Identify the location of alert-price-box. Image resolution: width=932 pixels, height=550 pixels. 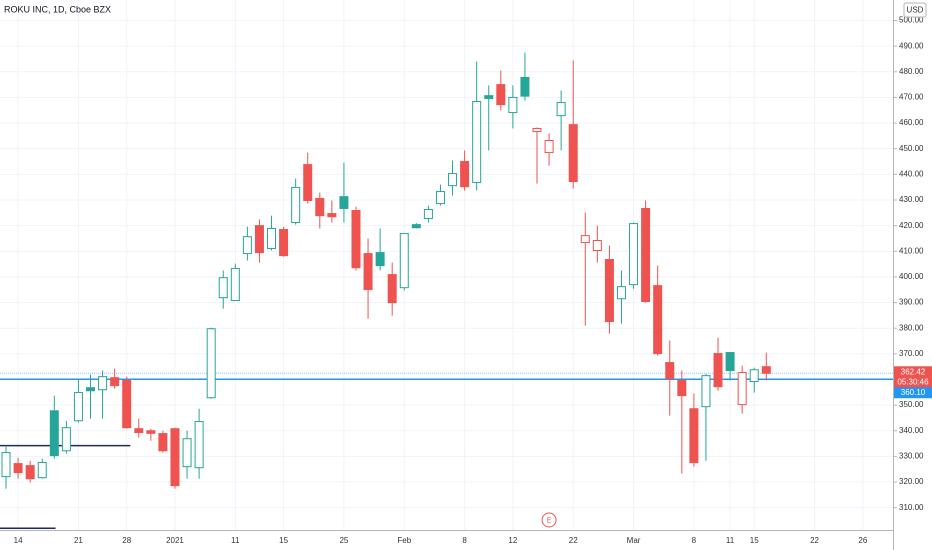
(913, 393).